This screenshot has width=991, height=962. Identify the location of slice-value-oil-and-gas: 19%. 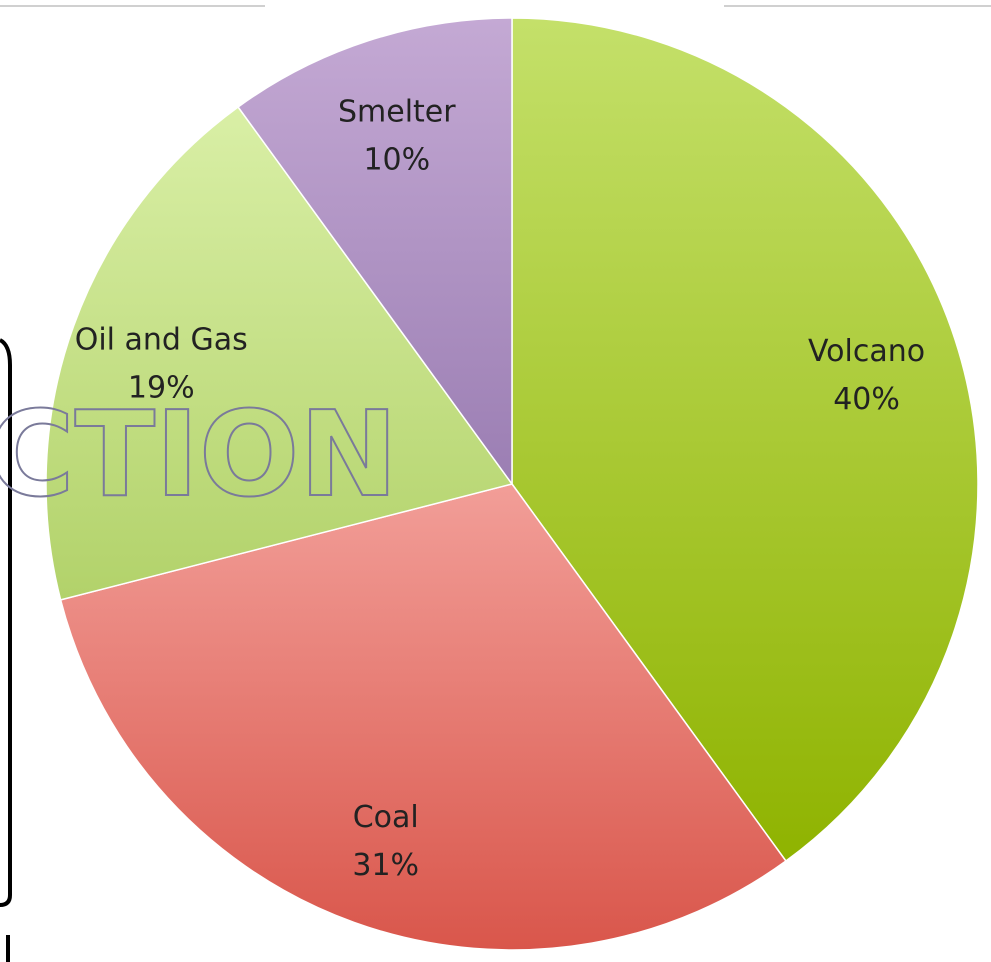
(161, 388).